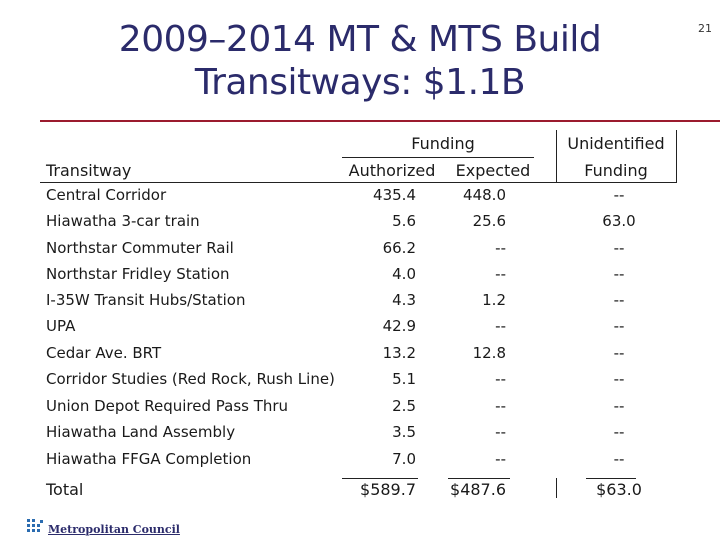 The width and height of the screenshot is (720, 540). Describe the element at coordinates (404, 221) in the screenshot. I see `row-authorized: 5.6` at that location.